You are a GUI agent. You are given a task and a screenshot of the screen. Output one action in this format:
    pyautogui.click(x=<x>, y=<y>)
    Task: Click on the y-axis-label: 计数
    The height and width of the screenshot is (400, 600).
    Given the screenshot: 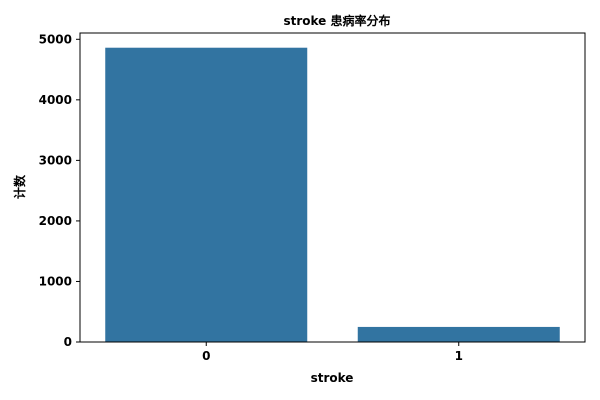 What is the action you would take?
    pyautogui.click(x=19, y=186)
    